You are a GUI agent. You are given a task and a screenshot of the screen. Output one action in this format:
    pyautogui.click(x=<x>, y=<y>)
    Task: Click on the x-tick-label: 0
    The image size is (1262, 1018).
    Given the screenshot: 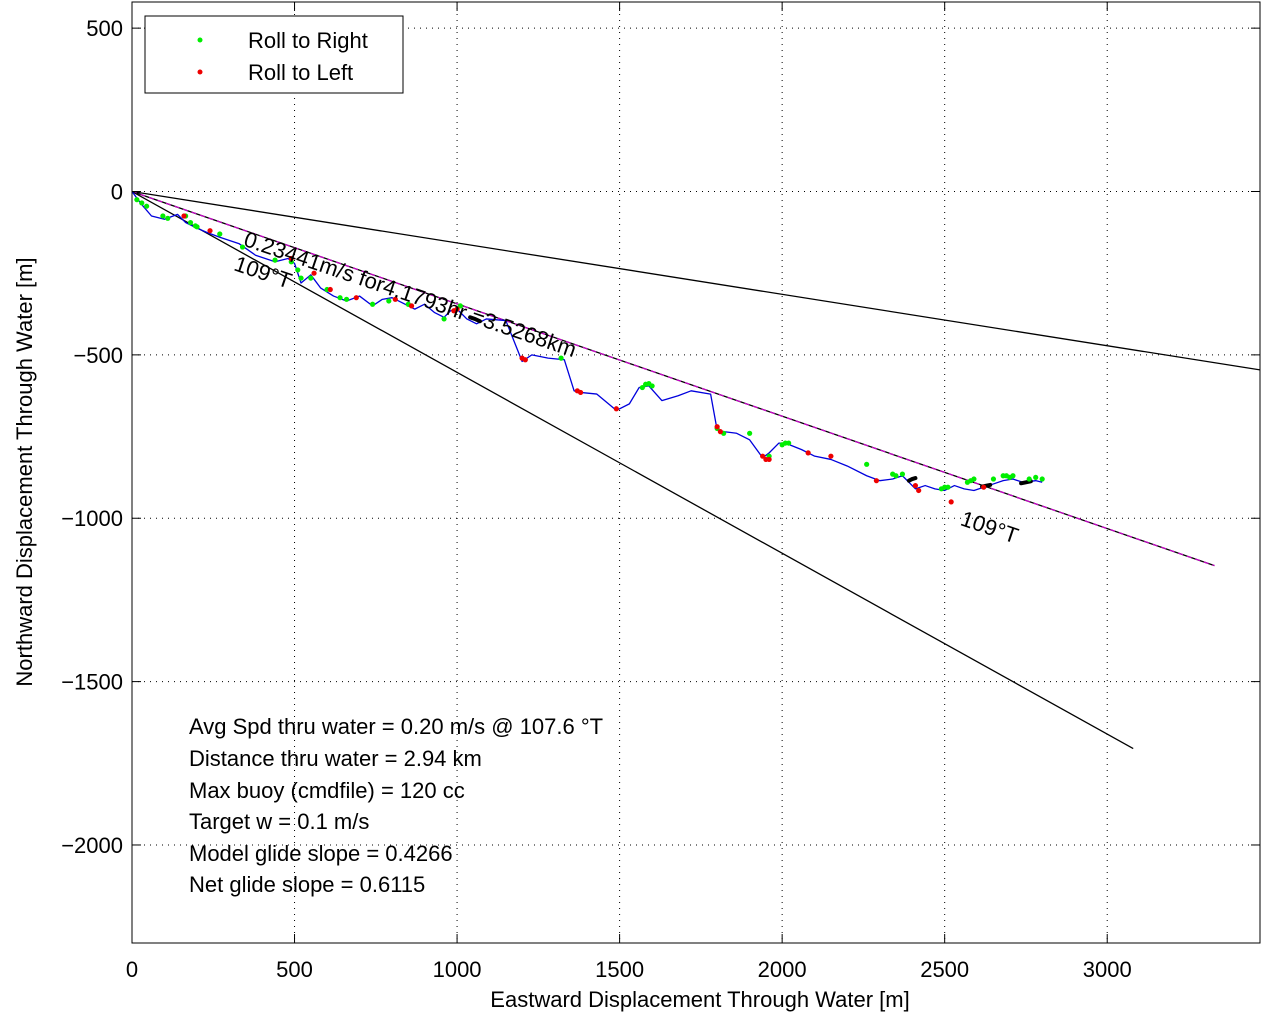 What is the action you would take?
    pyautogui.click(x=132, y=969)
    